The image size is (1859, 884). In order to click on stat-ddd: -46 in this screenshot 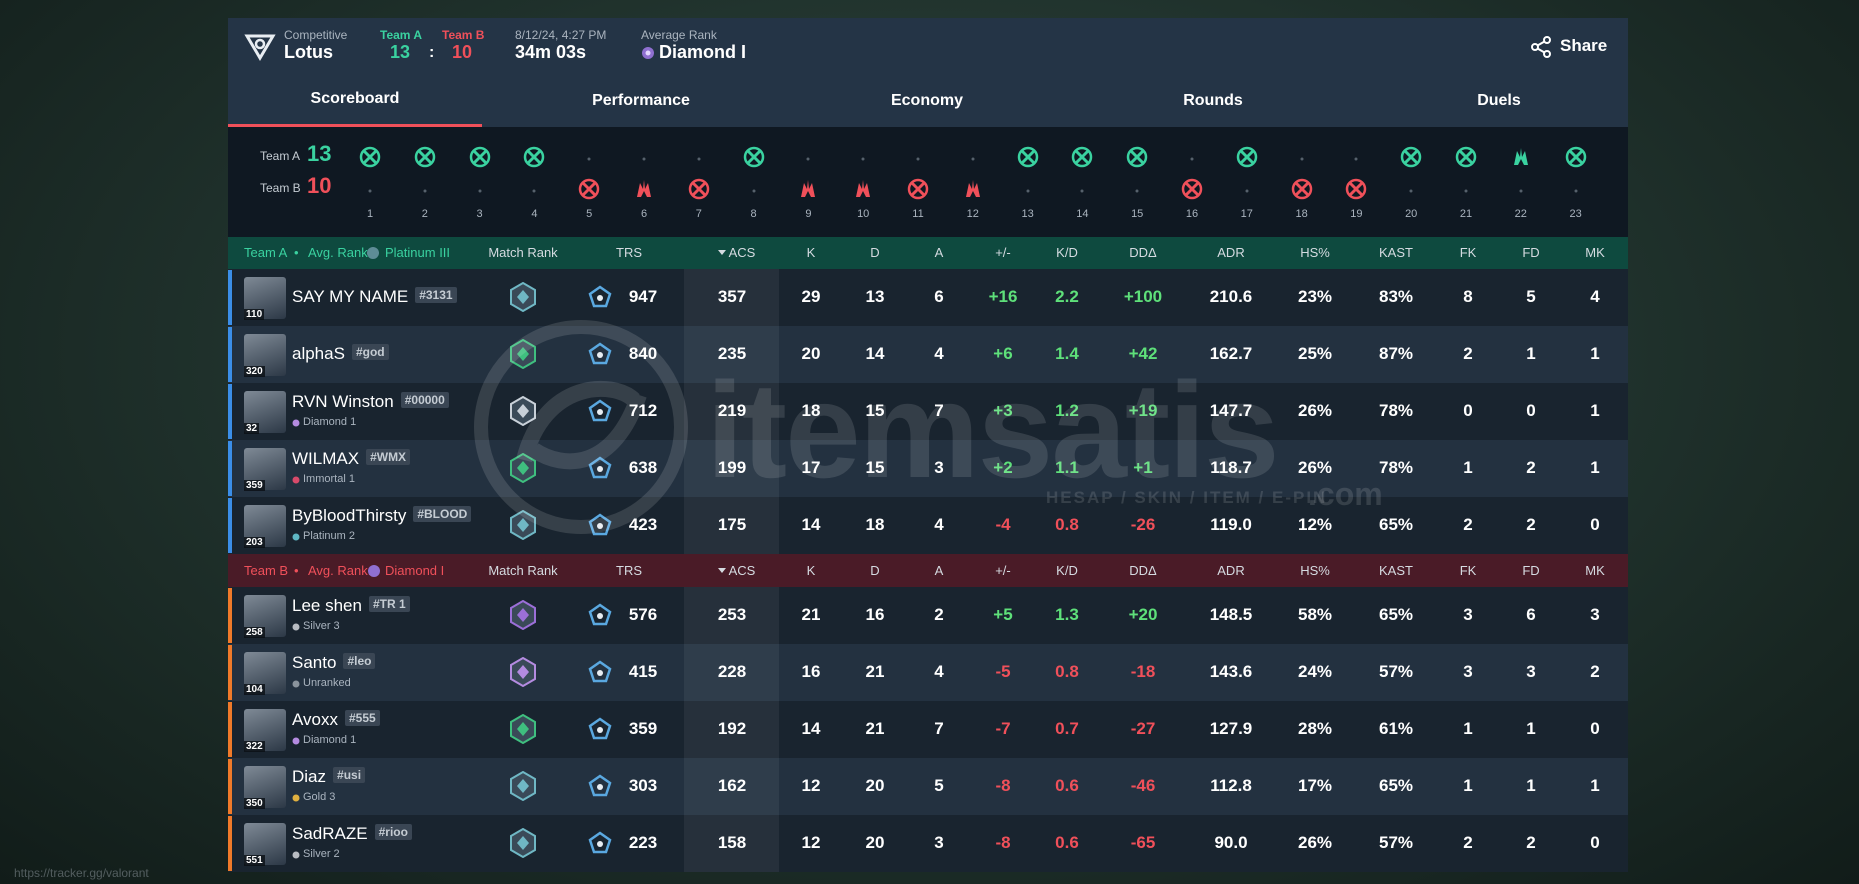, I will do `click(1143, 785)`.